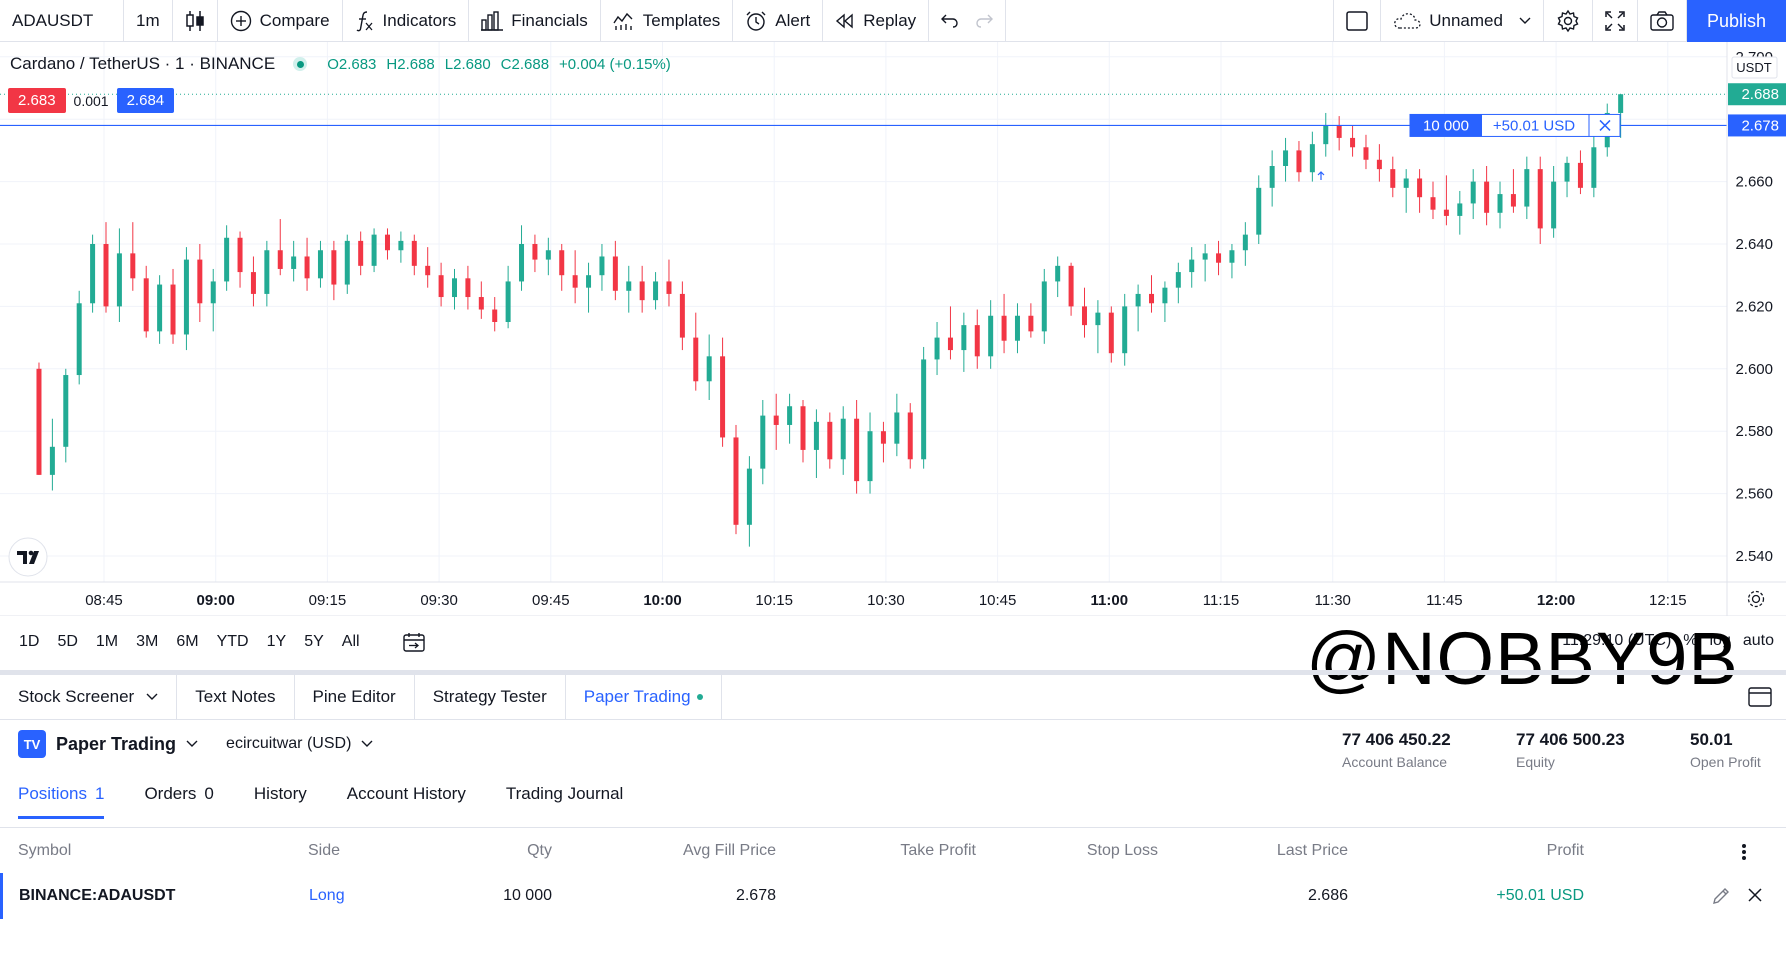 The width and height of the screenshot is (1786, 963). Describe the element at coordinates (328, 600) in the screenshot. I see `time-tick-label: 09:15` at that location.